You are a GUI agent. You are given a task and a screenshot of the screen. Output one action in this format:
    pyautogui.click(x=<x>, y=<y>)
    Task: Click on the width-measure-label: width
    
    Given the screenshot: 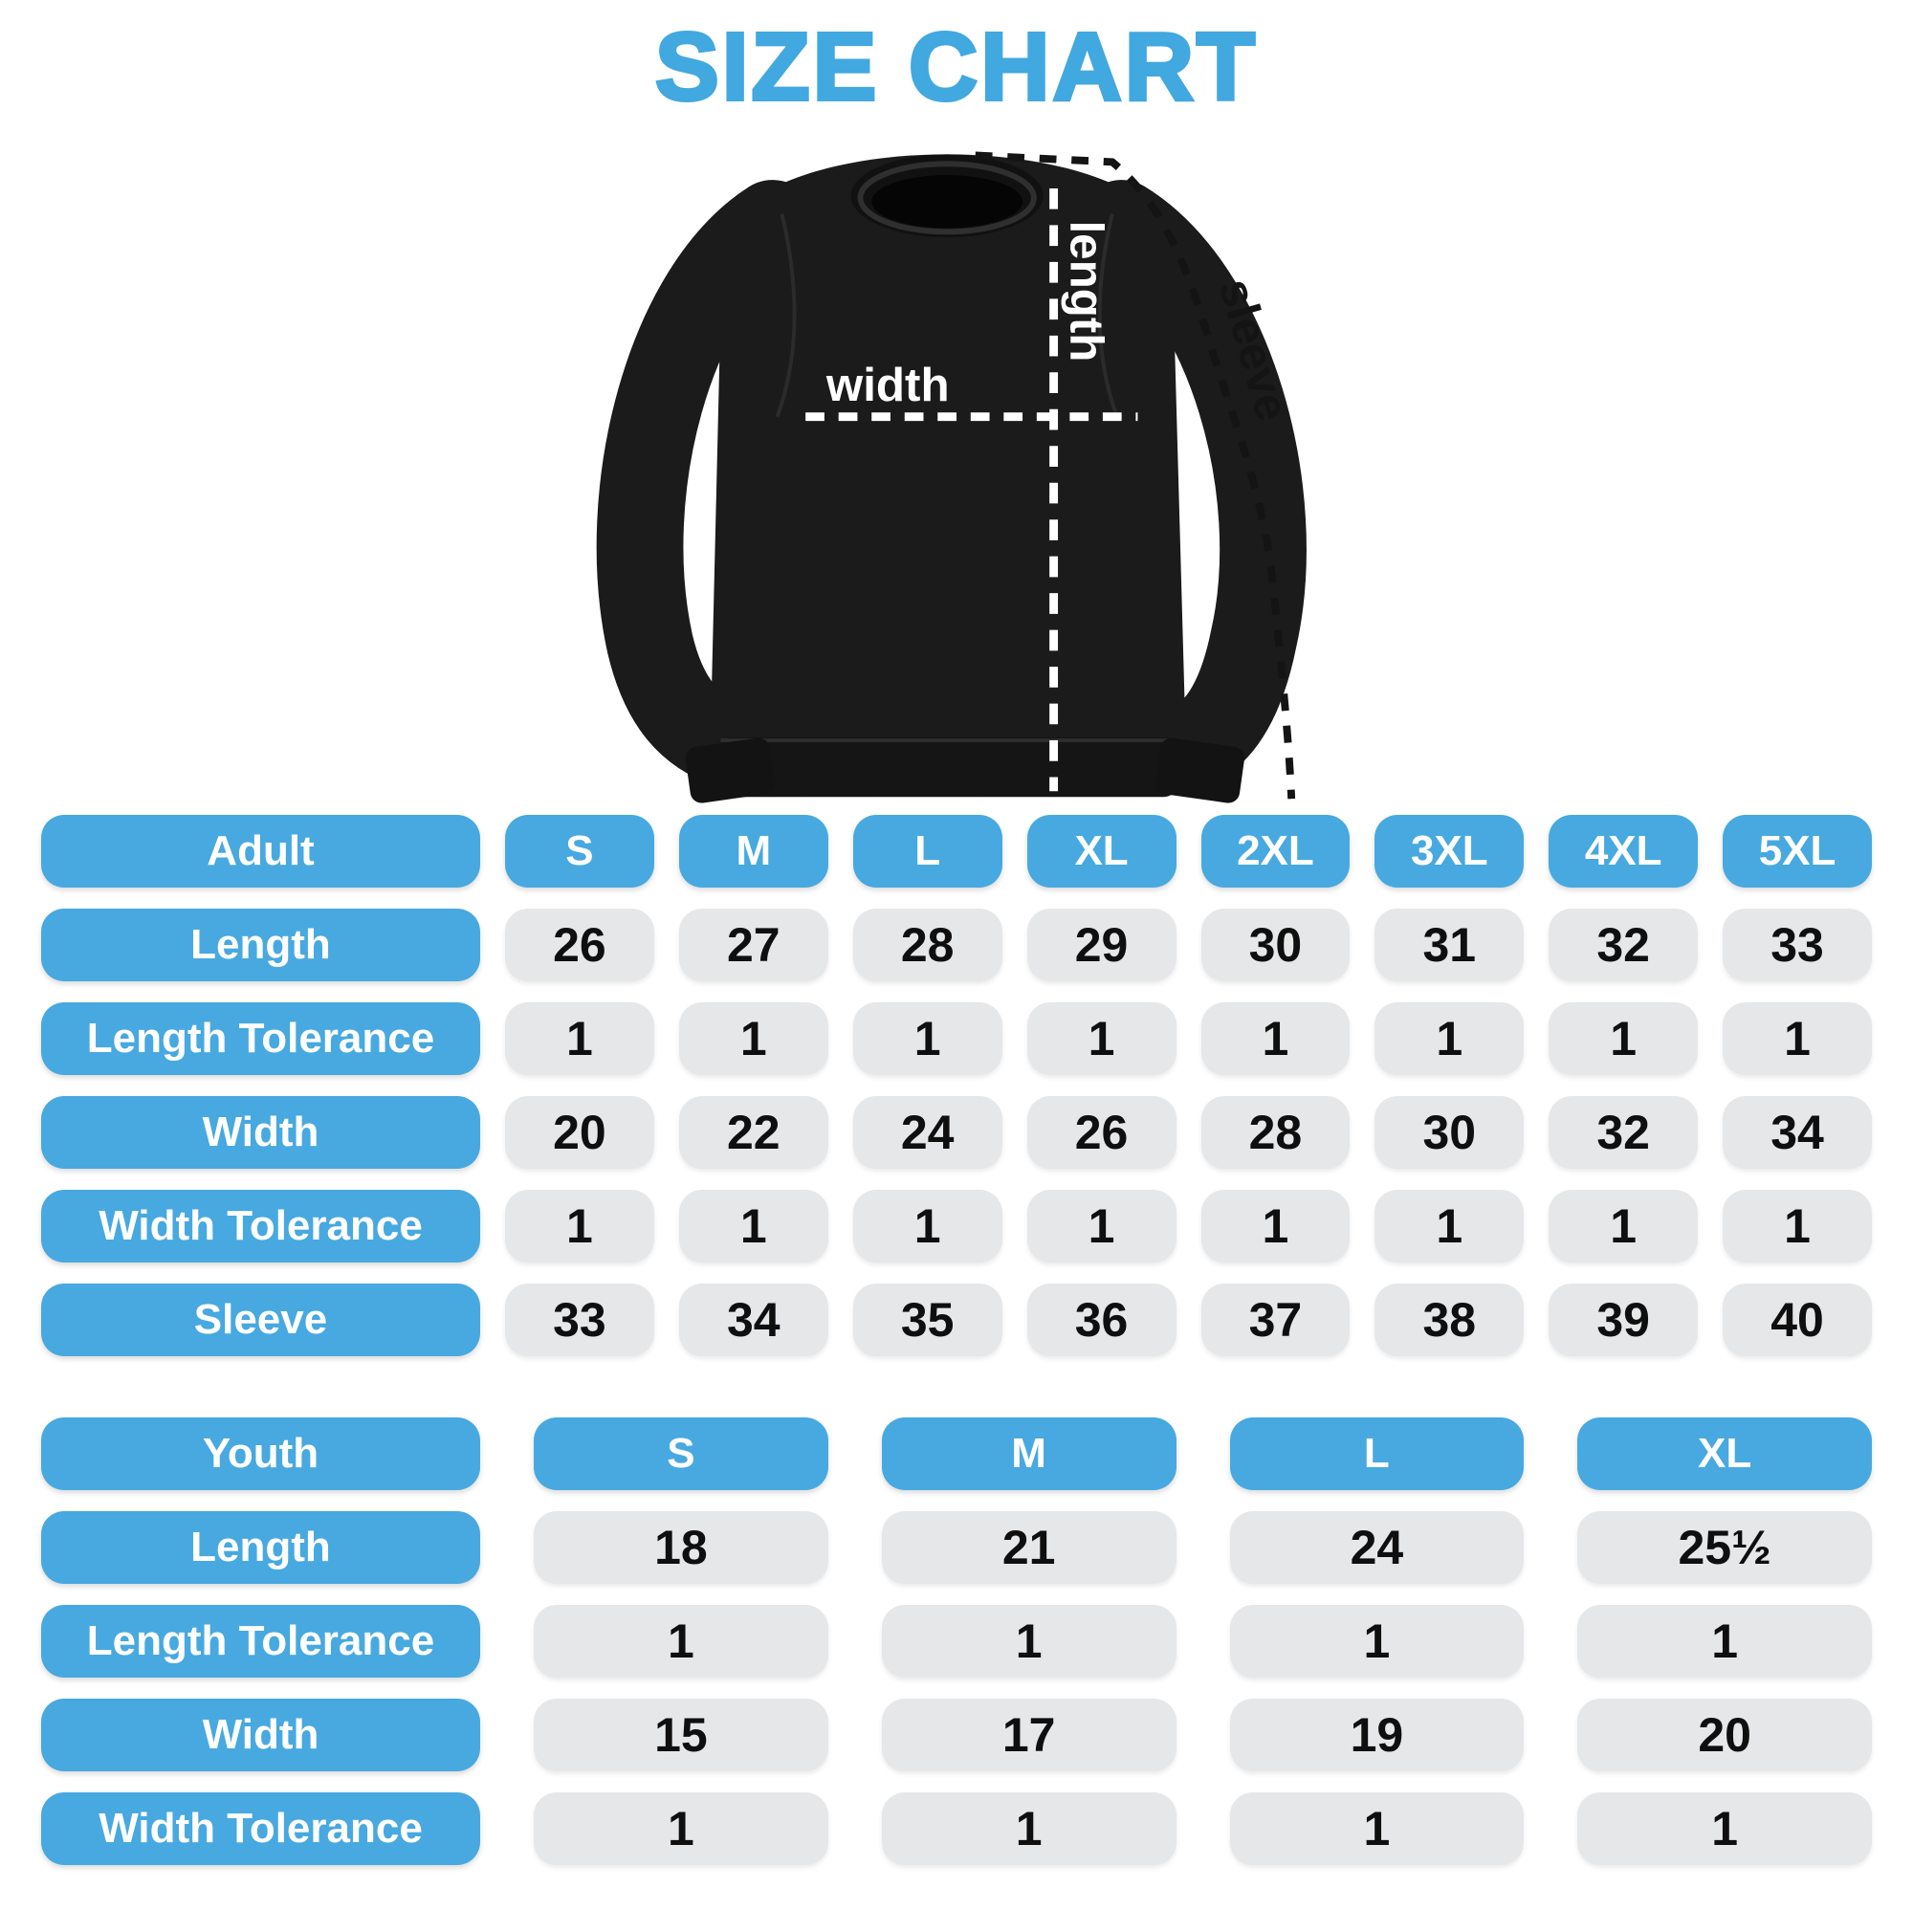 What is the action you would take?
    pyautogui.click(x=888, y=385)
    